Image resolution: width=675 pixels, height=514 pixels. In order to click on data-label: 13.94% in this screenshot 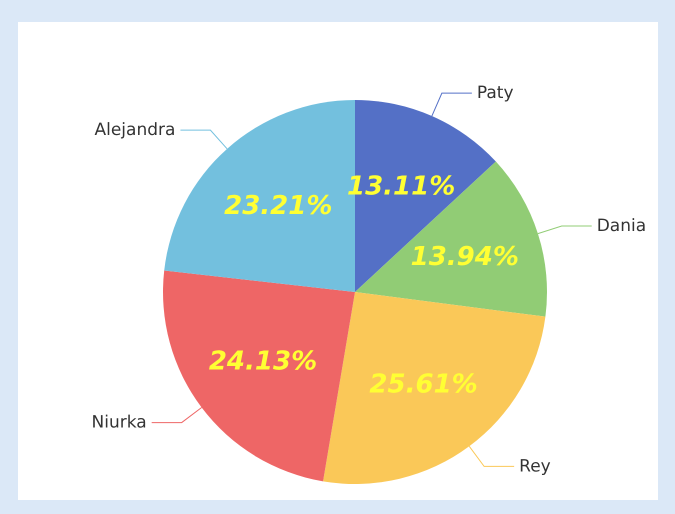, I will do `click(464, 257)`.